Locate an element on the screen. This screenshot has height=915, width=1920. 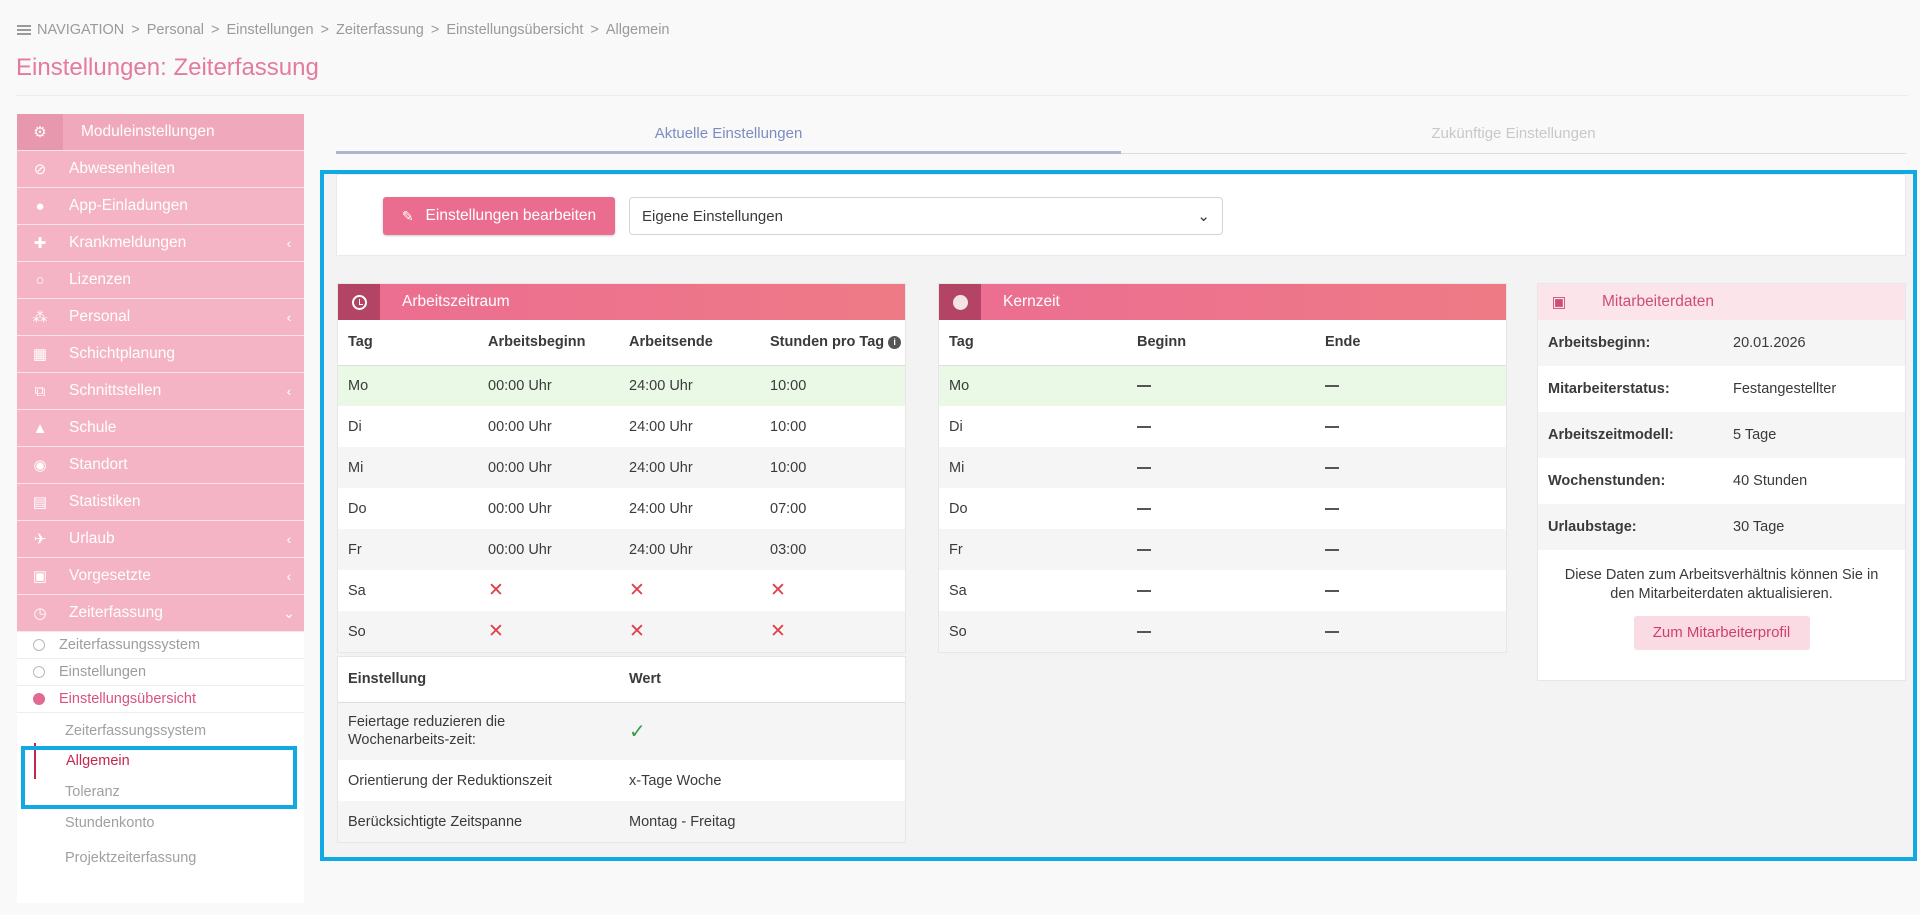
sidebar-item-label: Vorgesetzte is located at coordinates (110, 575).